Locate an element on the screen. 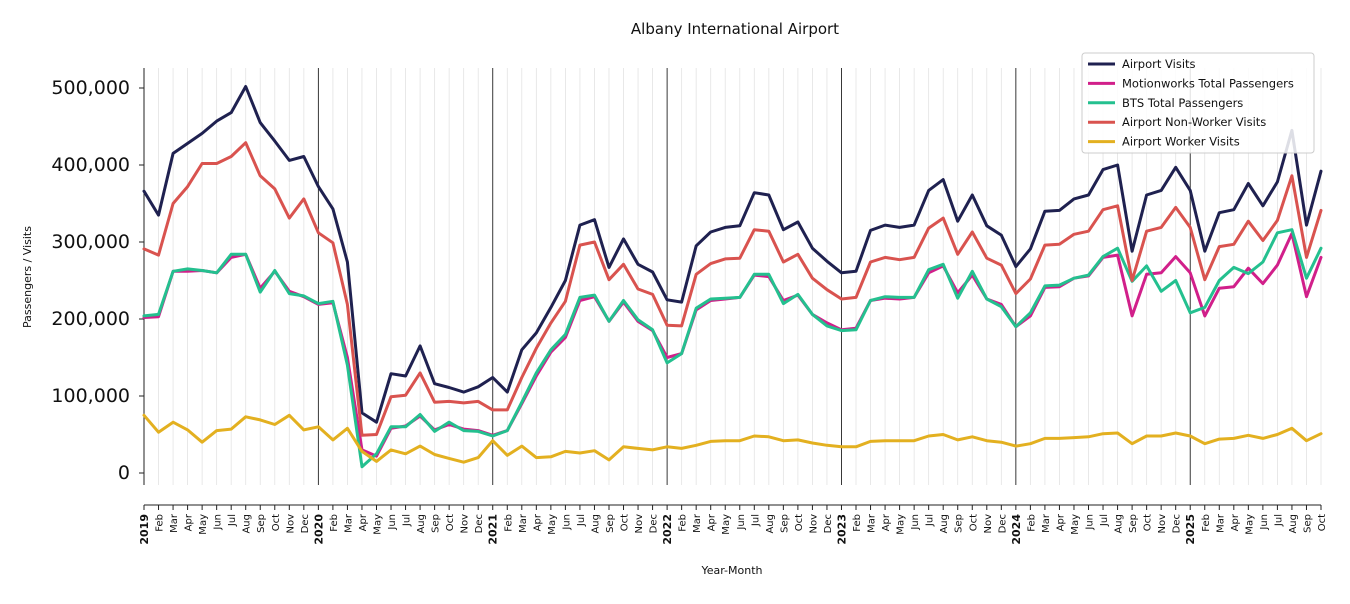 Image resolution: width=1350 pixels, height=604 pixels. x-axis-label: Year-Month is located at coordinates (731, 570).